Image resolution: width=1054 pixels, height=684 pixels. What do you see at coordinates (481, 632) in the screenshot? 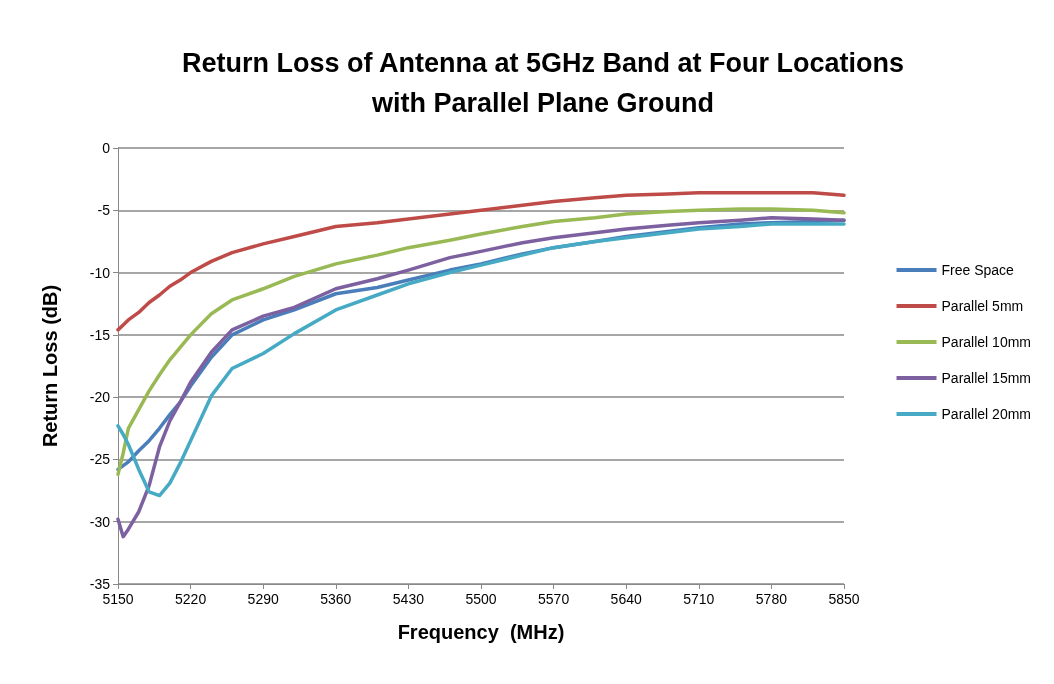
I see `x-axis-title: Frequency (MHz)` at bounding box center [481, 632].